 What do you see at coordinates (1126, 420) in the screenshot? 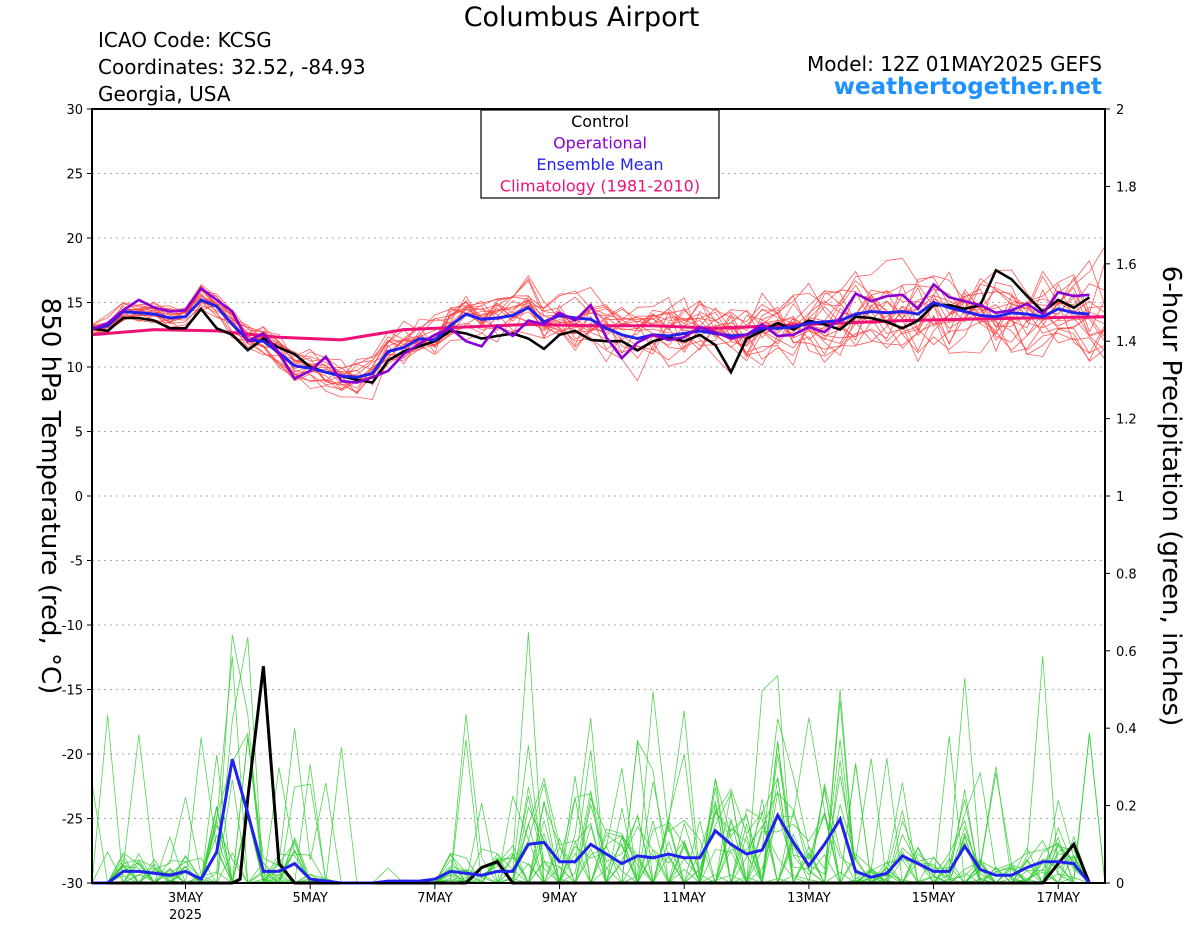
I see `y2-tick-label: 1.2` at bounding box center [1126, 420].